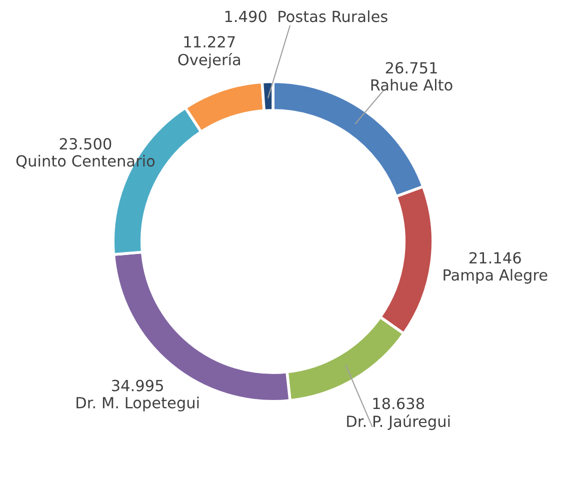 The height and width of the screenshot is (483, 578). Describe the element at coordinates (398, 422) in the screenshot. I see `slice-label: Dr. P. Jaúregui` at that location.